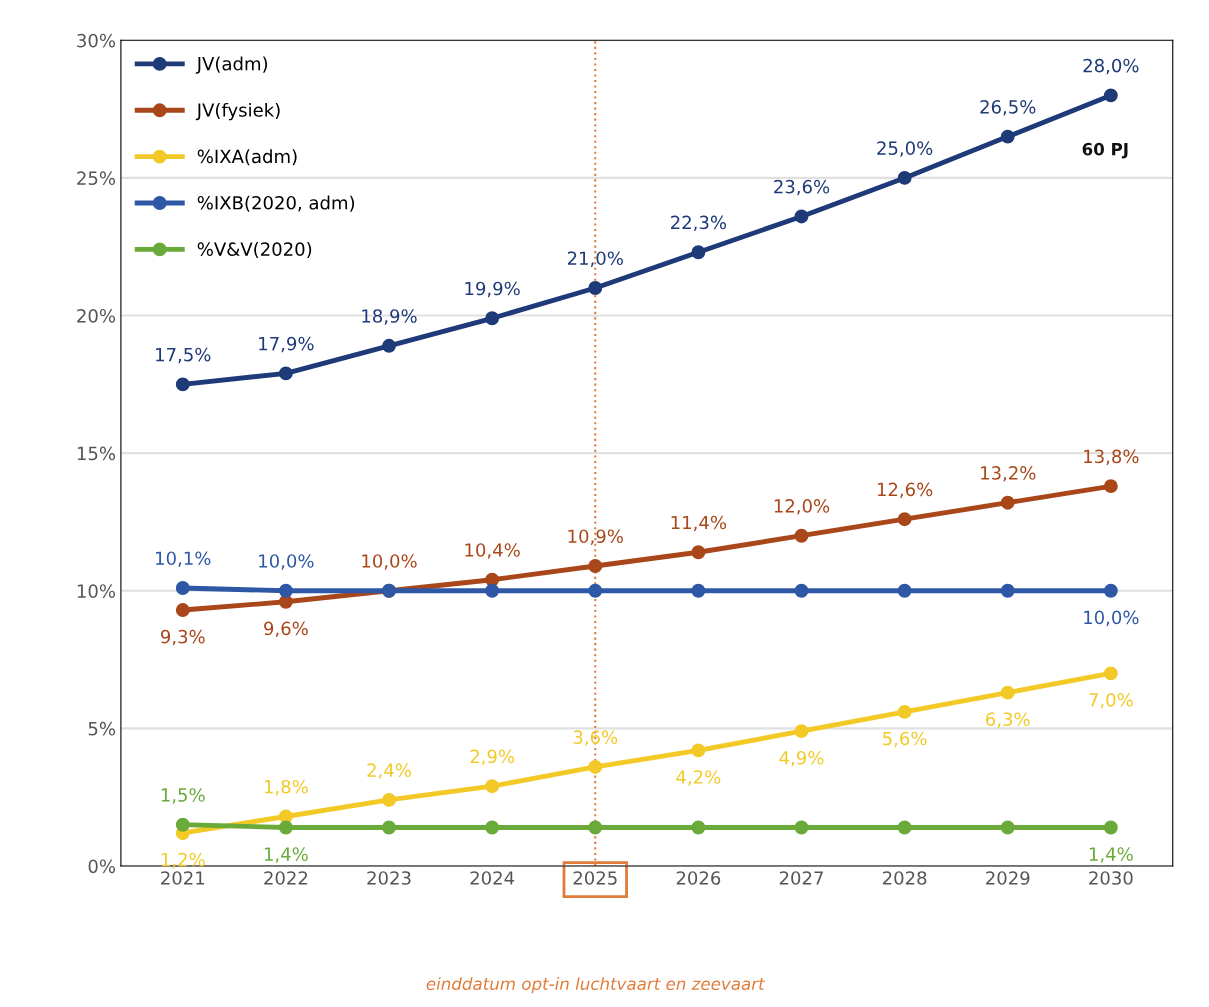  I want to click on y-tick-label: 30%, so click(96, 40).